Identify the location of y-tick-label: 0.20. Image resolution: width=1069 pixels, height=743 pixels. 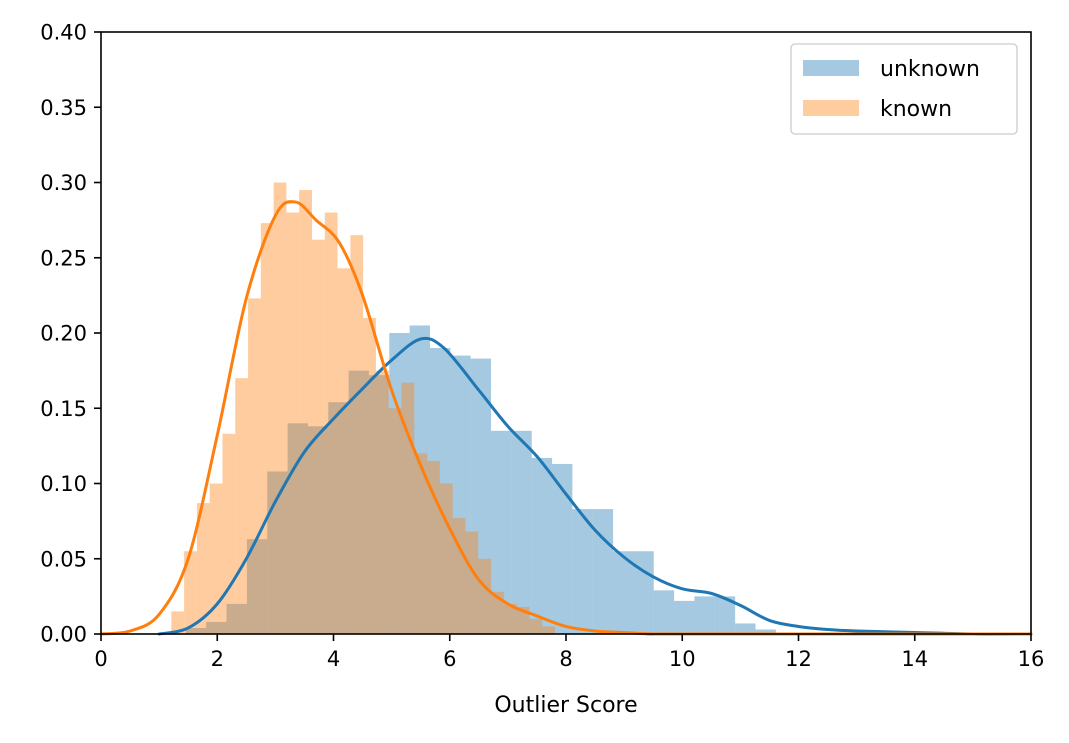
(63, 334).